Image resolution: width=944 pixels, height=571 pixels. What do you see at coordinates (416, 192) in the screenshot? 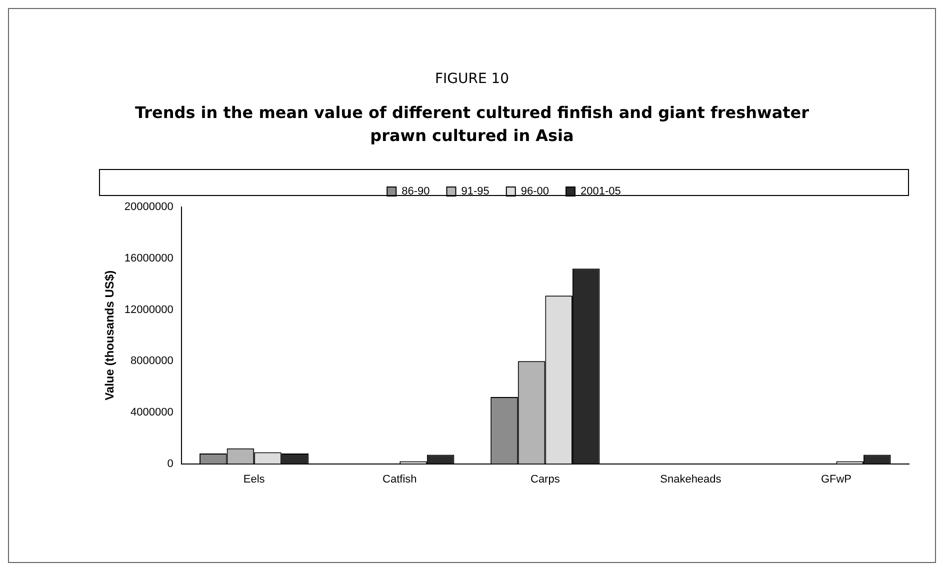
I see `legend-label: 86-90` at bounding box center [416, 192].